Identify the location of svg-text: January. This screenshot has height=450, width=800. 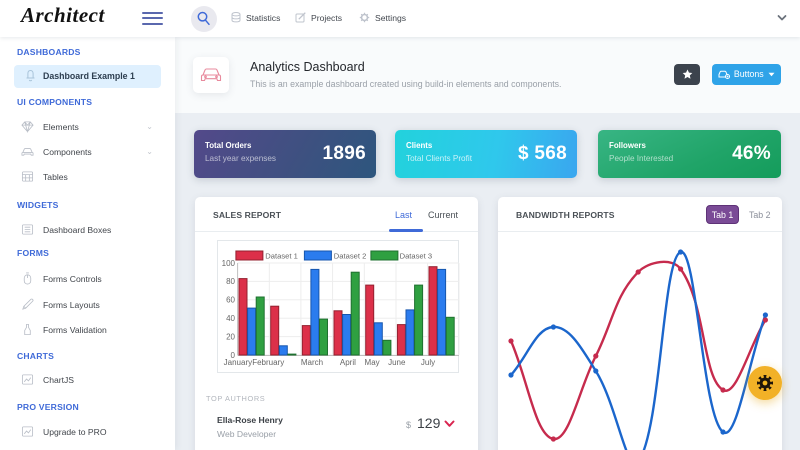
(238, 362).